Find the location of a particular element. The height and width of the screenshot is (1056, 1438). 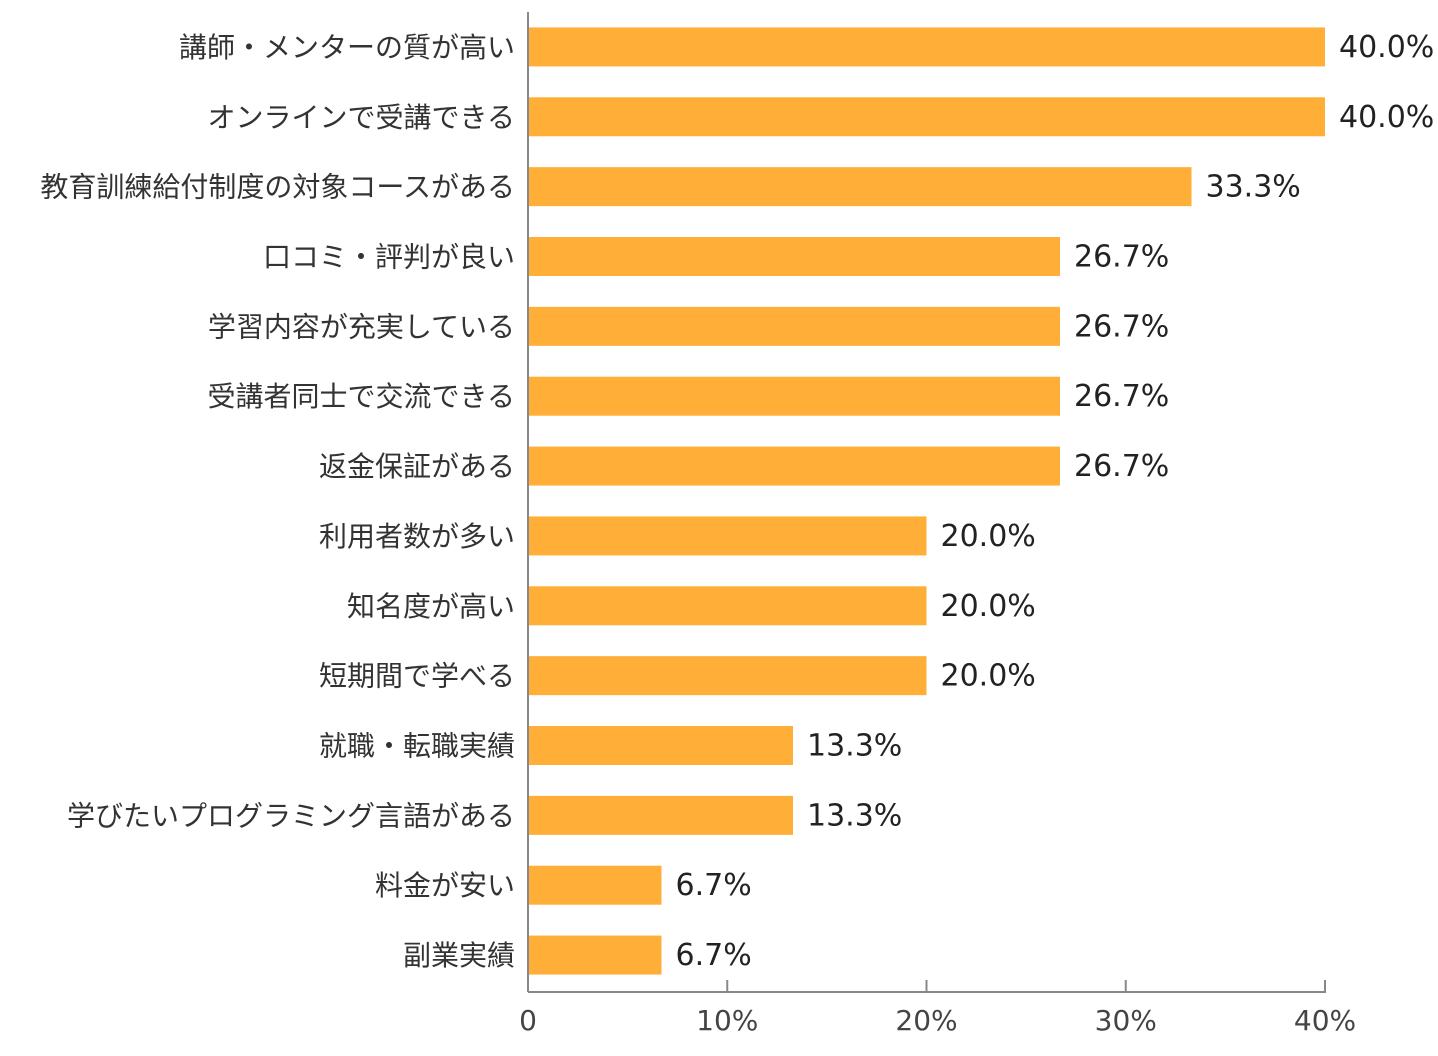

category-label: 学びたいプログラミング言語がある is located at coordinates (291, 815).